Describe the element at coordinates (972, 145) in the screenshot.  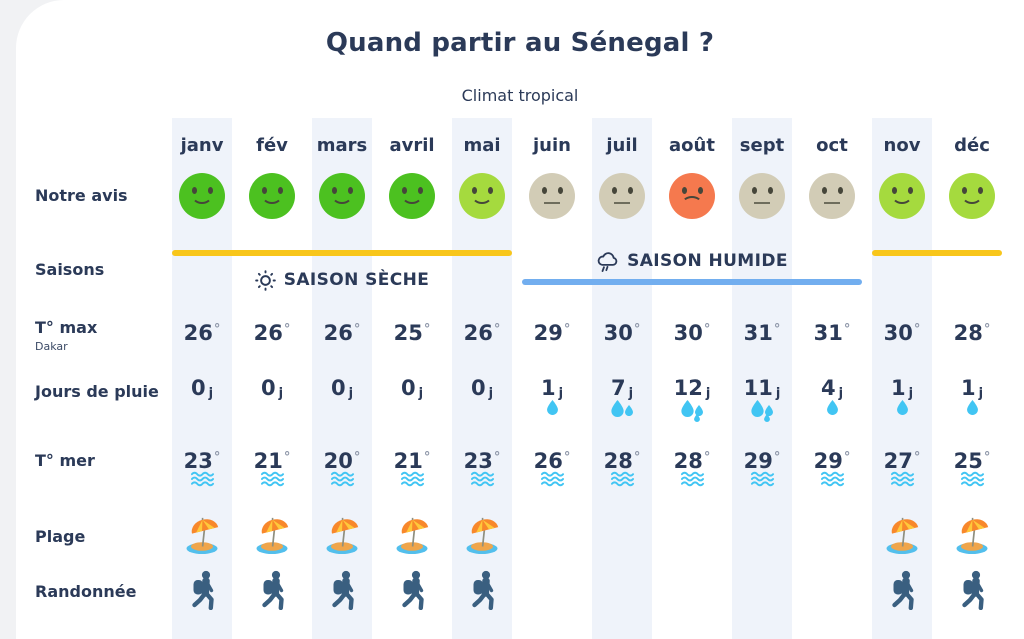
I see `table-cell: déc` at that location.